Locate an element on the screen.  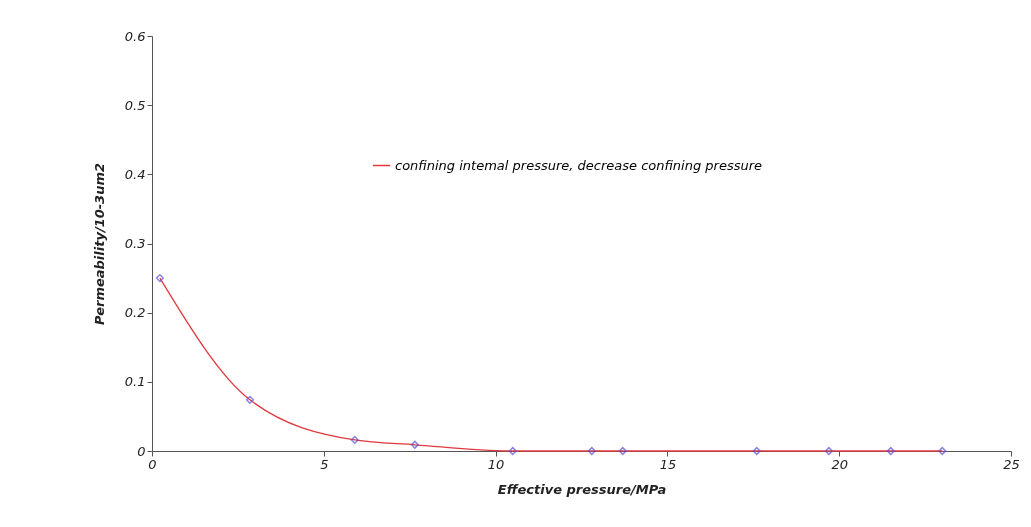
y-axis-title: Permeability/10-3um2 is located at coordinates (99, 244).